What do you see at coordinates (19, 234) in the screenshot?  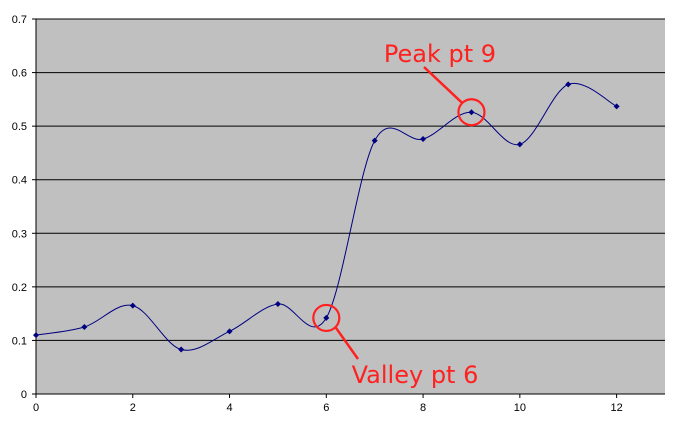 I see `y-tick-label: 0.3` at bounding box center [19, 234].